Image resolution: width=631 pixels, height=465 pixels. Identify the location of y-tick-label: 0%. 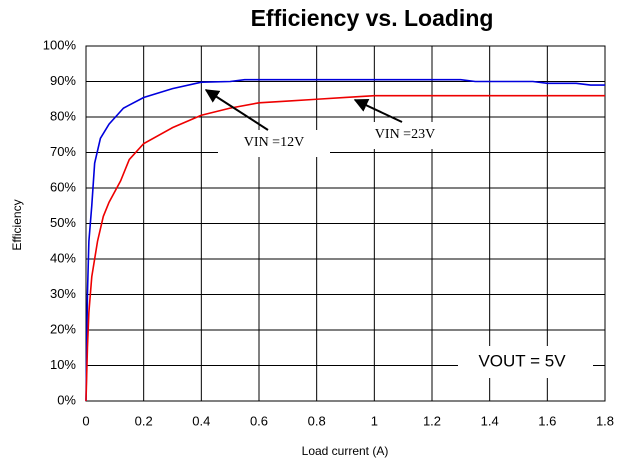
(66, 399).